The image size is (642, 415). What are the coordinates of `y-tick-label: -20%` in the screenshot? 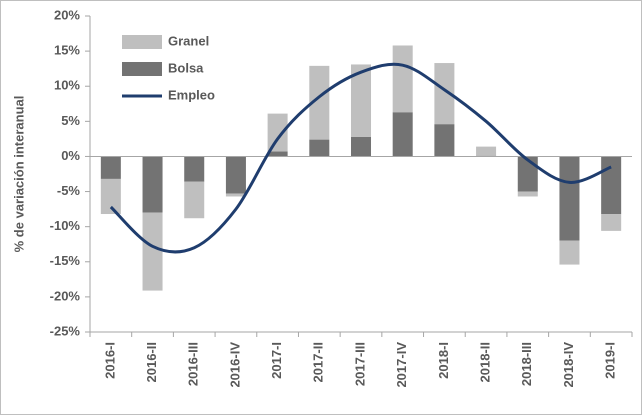 It's located at (65, 295).